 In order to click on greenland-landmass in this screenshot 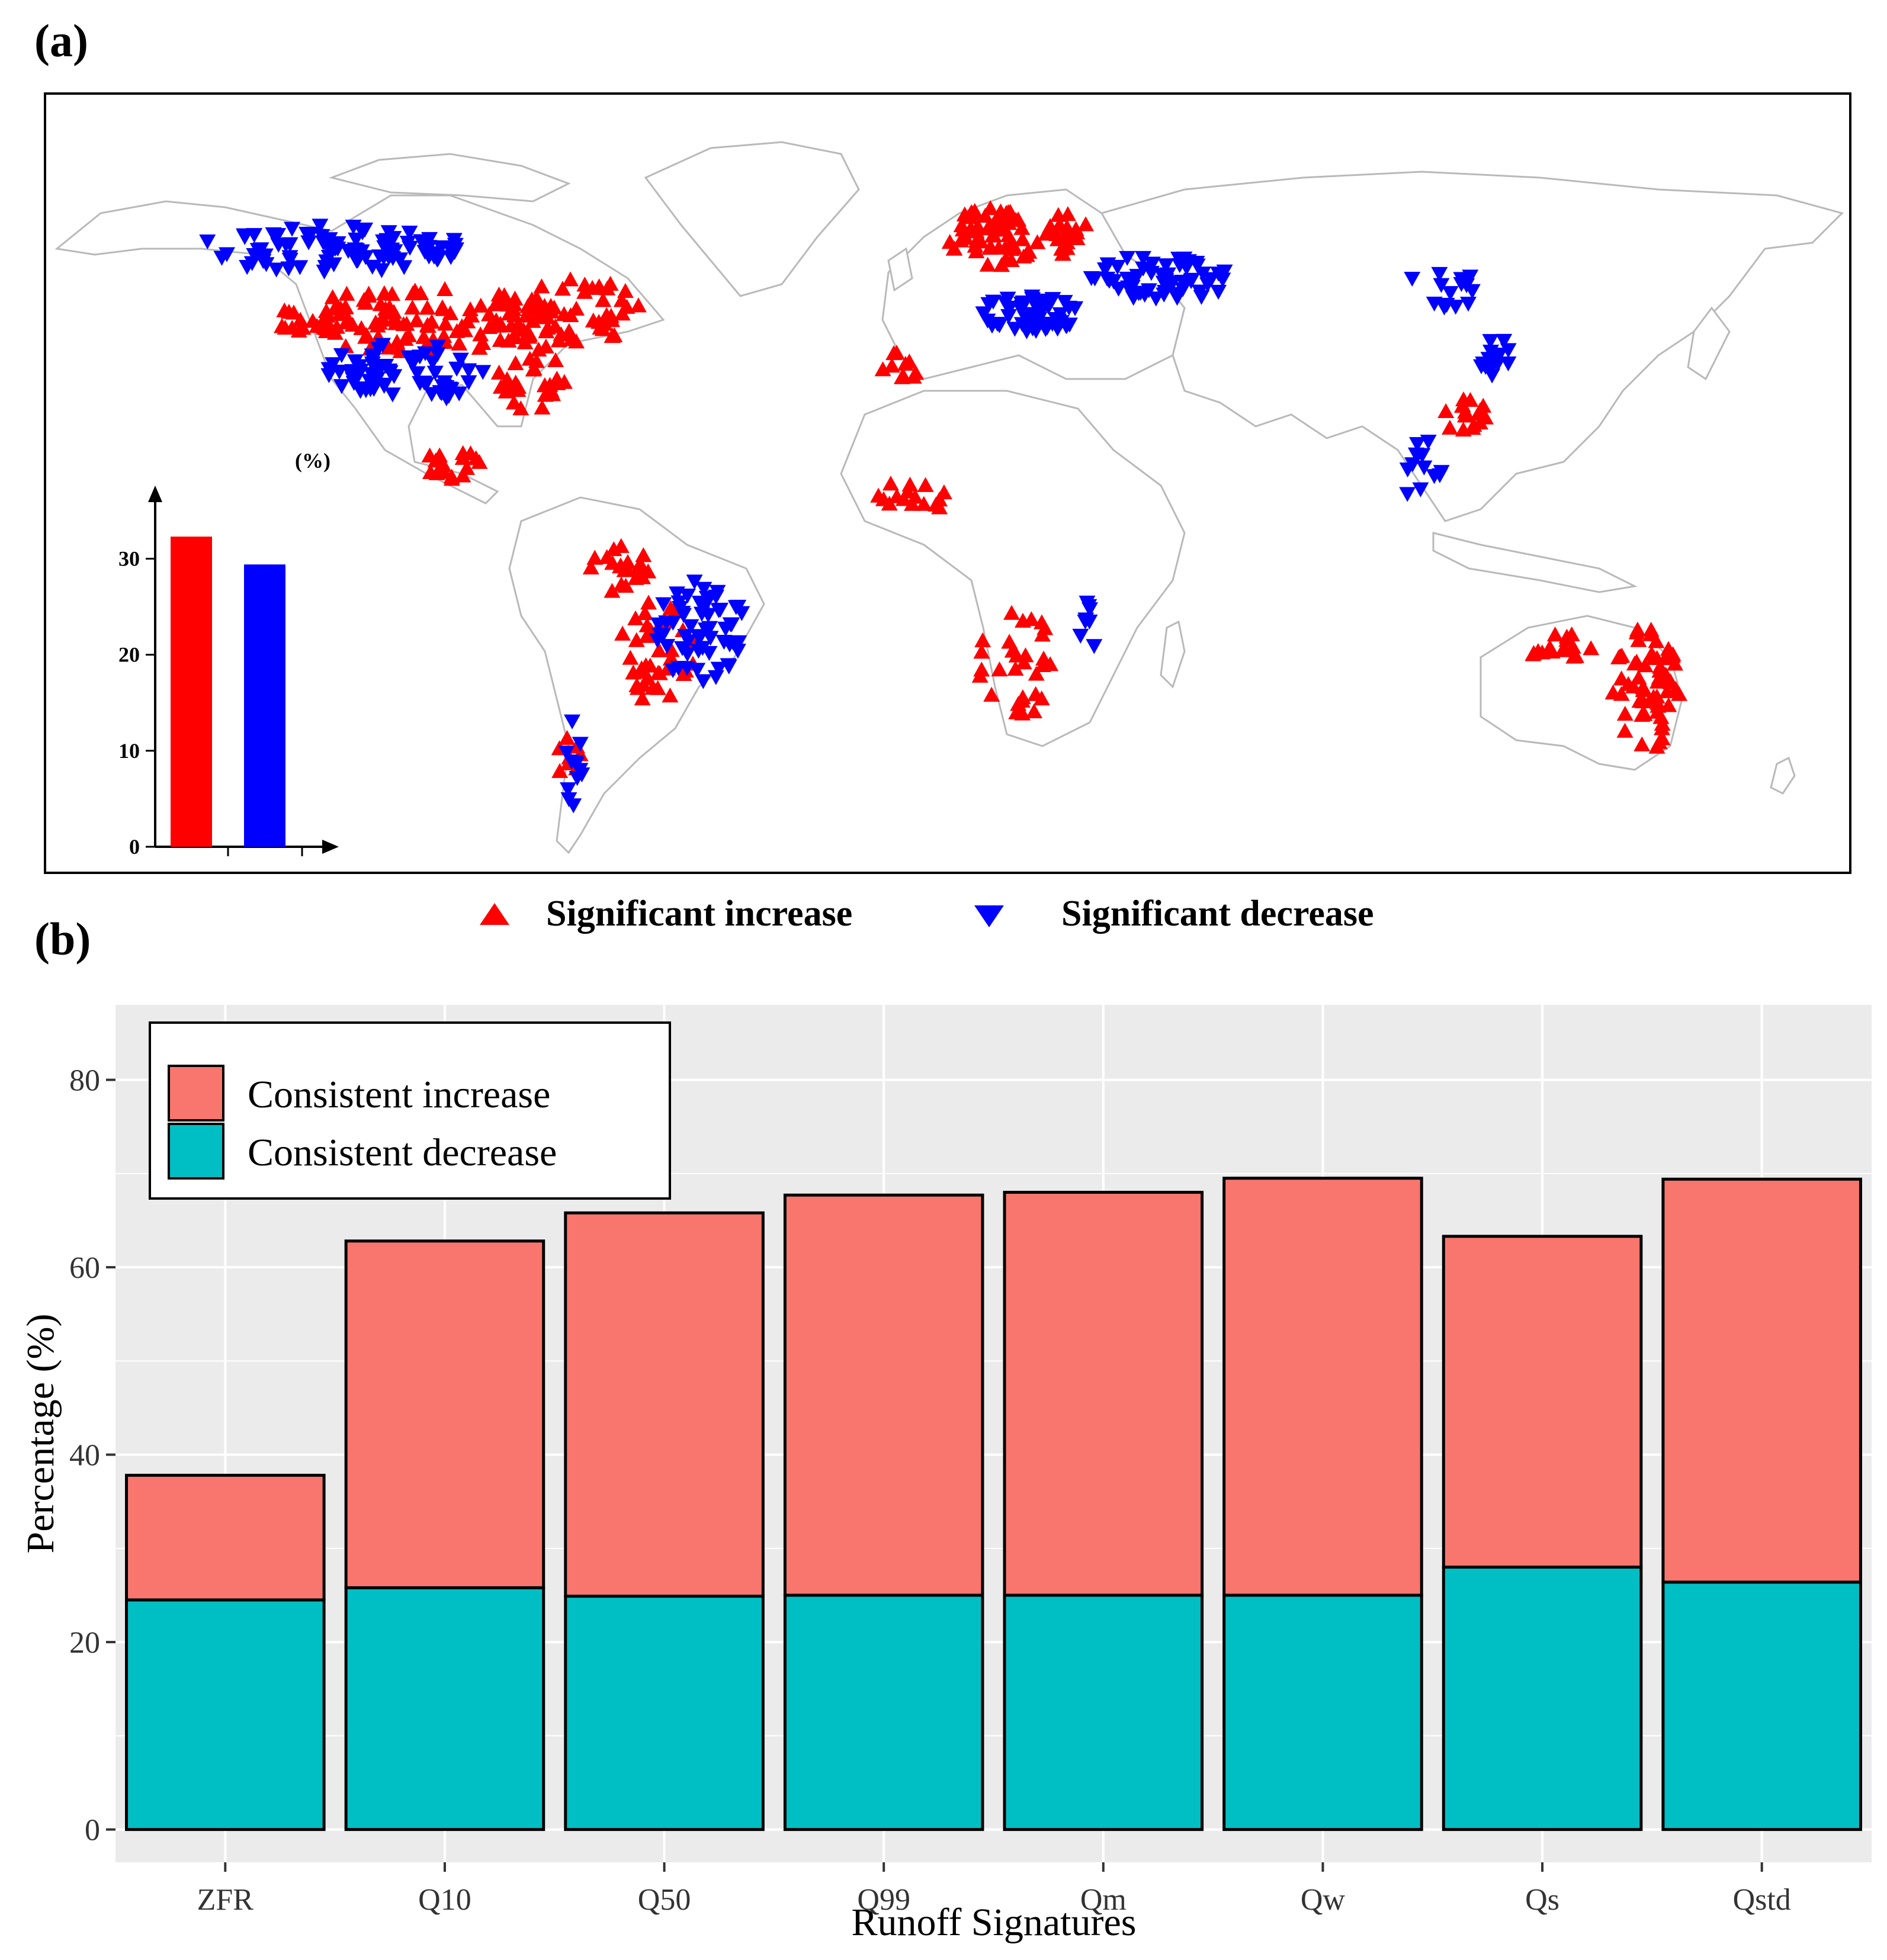, I will do `click(752, 219)`.